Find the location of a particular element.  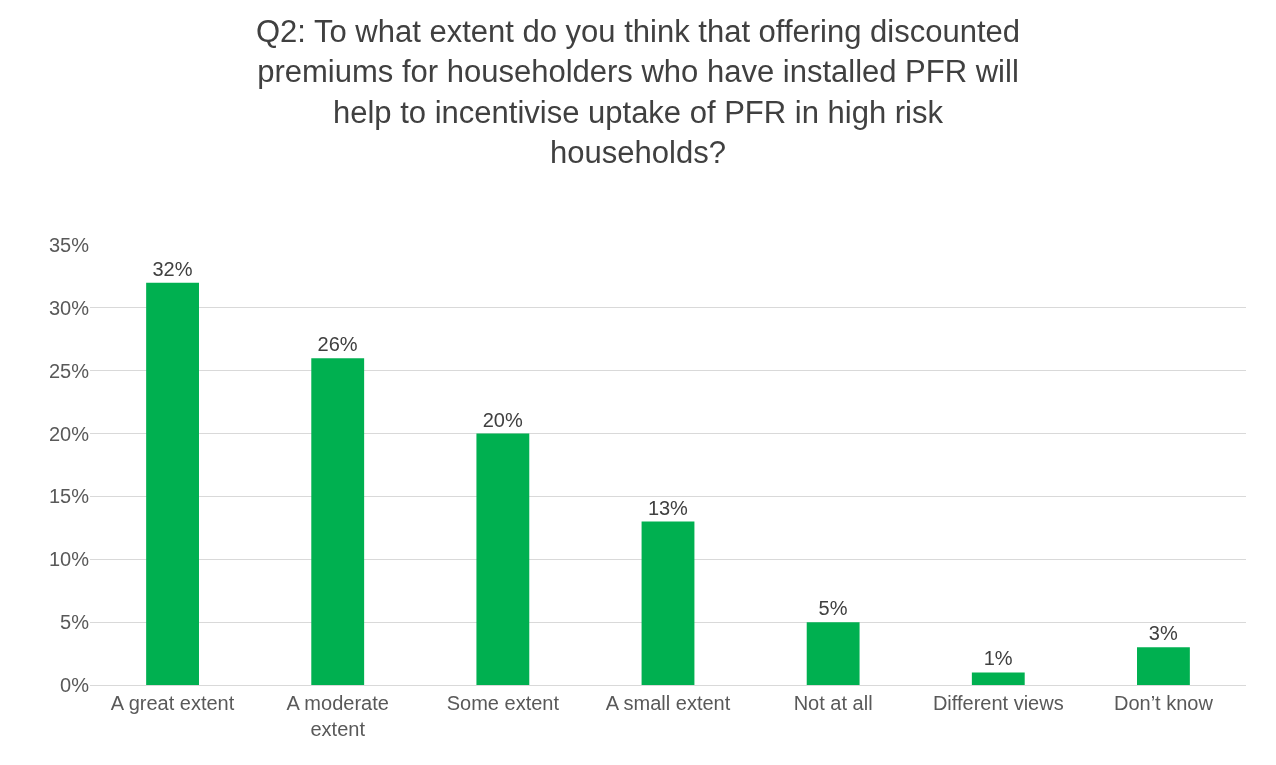

chart-title: Q2: To what extent do you think that offering discounted premiums for householders who have installed PFR will help to incentivise uptake of PFR in high risk households? is located at coordinates (638, 92).